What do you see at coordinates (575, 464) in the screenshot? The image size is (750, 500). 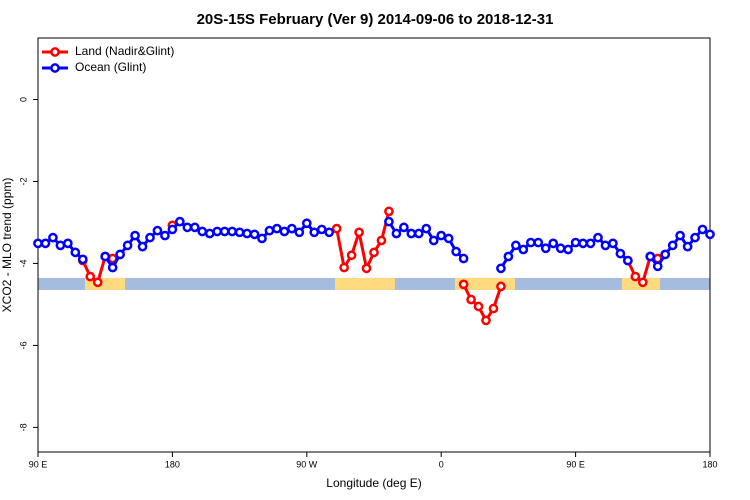 I see `x-tick-label: 90 E` at bounding box center [575, 464].